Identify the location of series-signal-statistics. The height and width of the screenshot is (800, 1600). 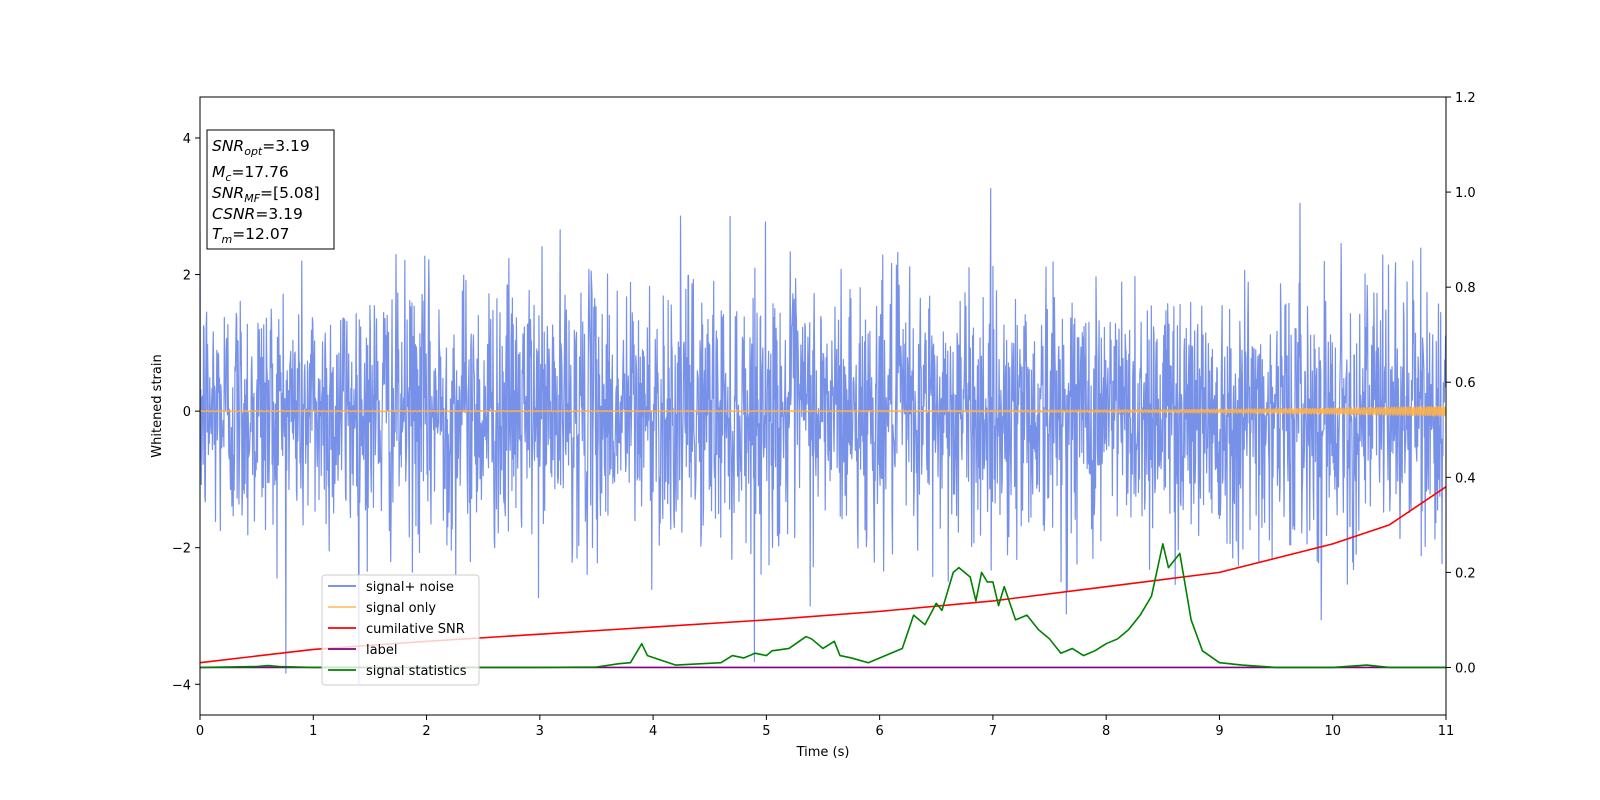
(823, 606).